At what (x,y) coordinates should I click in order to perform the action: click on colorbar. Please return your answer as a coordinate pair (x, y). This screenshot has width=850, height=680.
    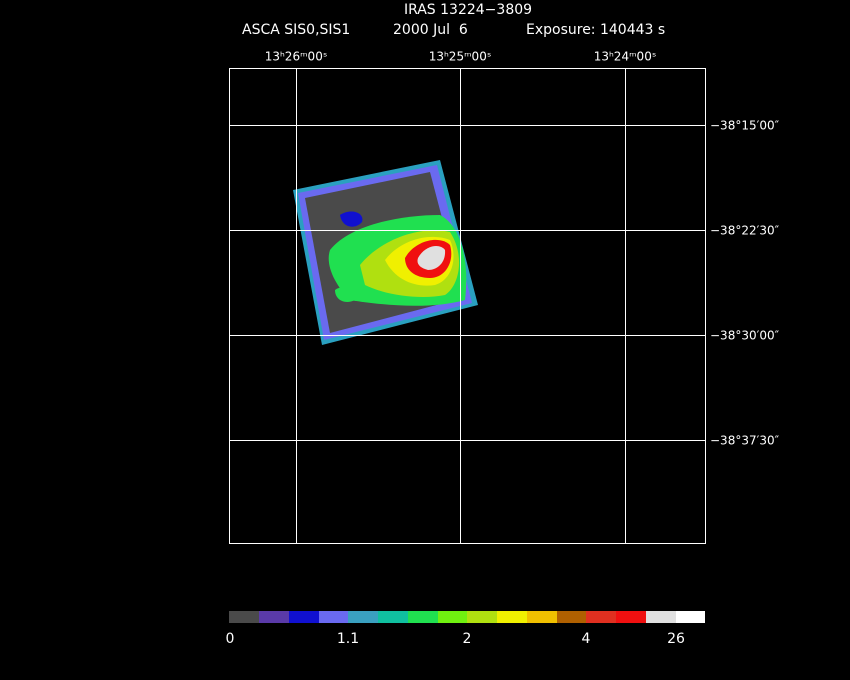
    Looking at the image, I should click on (467, 617).